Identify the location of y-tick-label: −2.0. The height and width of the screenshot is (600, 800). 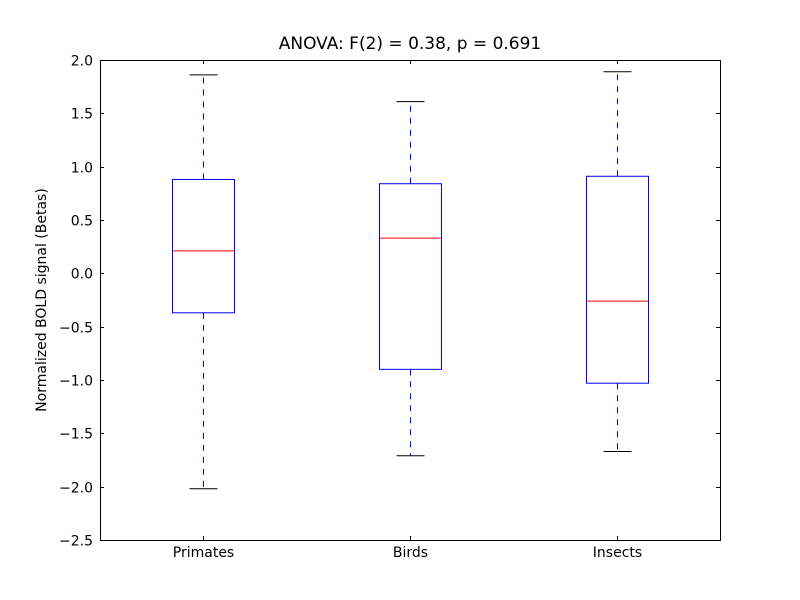
(76, 489).